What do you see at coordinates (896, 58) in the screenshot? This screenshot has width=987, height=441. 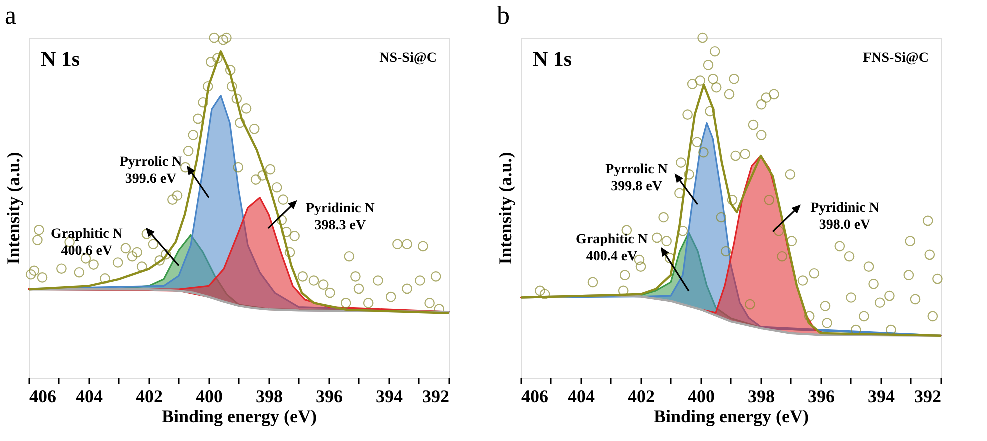 I see `annotation: FNS-Si@C` at bounding box center [896, 58].